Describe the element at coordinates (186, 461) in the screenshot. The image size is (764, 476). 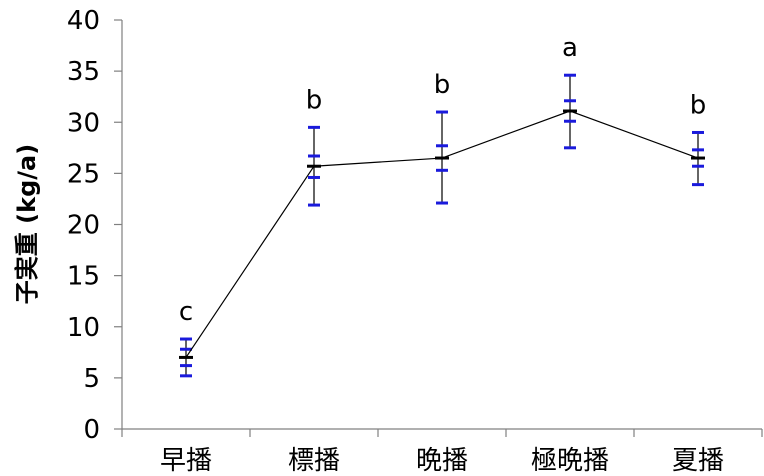
I see `x-category-label: 早播` at that location.